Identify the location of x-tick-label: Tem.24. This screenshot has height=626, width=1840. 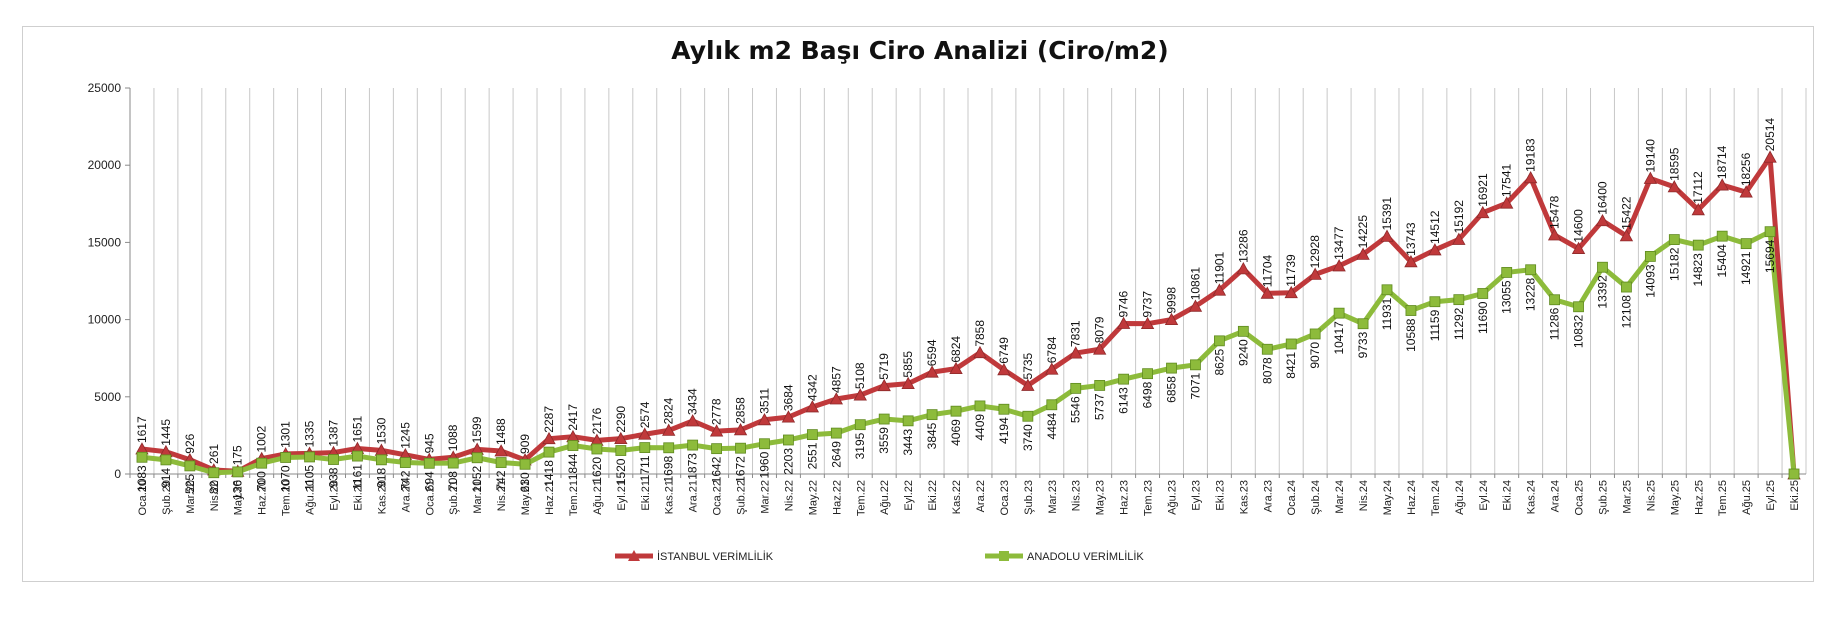
(1436, 498).